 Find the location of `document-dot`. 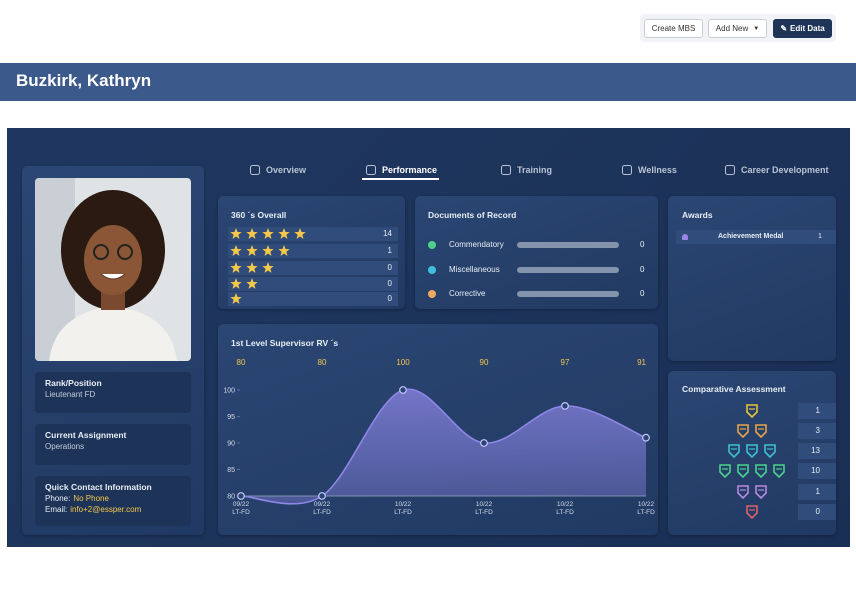

document-dot is located at coordinates (432, 294).